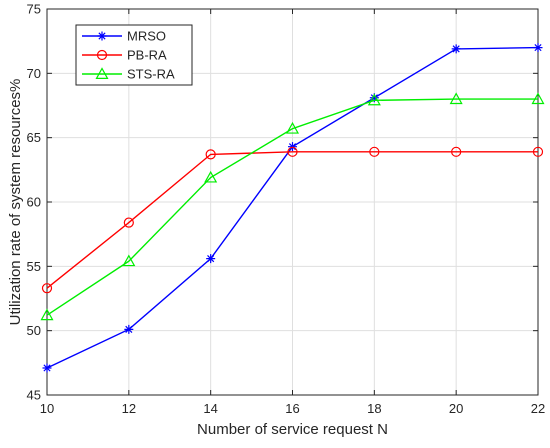 The height and width of the screenshot is (448, 550). I want to click on legend-label: PB-RA, so click(147, 55).